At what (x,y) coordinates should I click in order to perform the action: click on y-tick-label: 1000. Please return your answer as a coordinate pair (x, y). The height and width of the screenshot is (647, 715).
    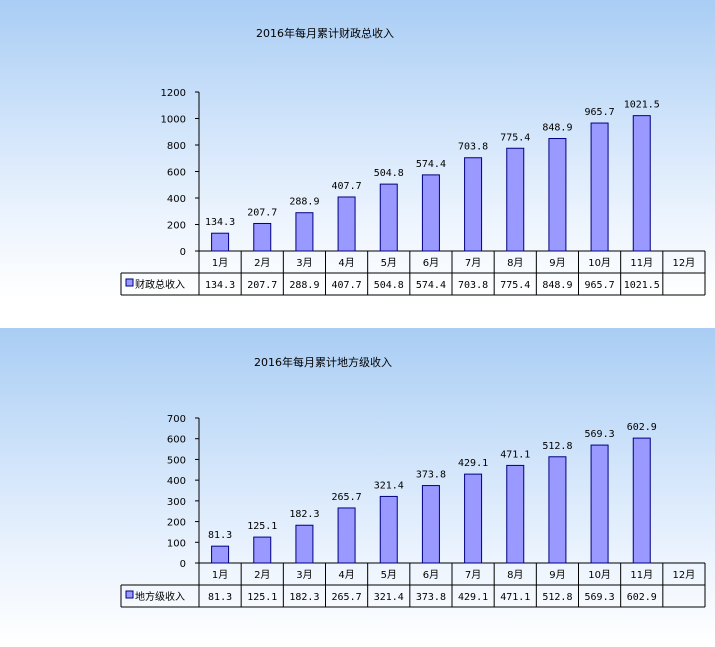
    Looking at the image, I should click on (173, 120).